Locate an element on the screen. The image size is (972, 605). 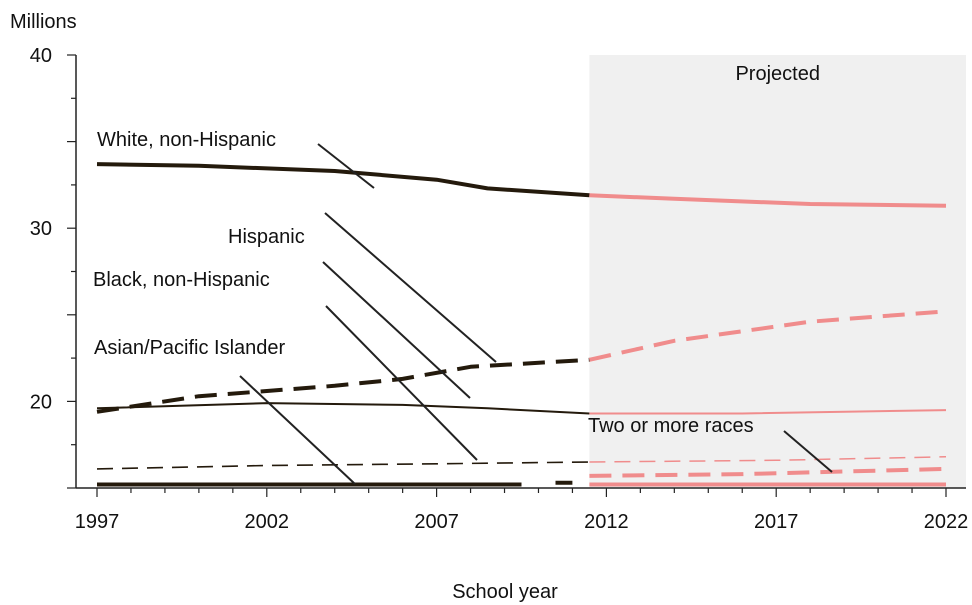
black-non-hispanic-actual-line is located at coordinates (343, 408).